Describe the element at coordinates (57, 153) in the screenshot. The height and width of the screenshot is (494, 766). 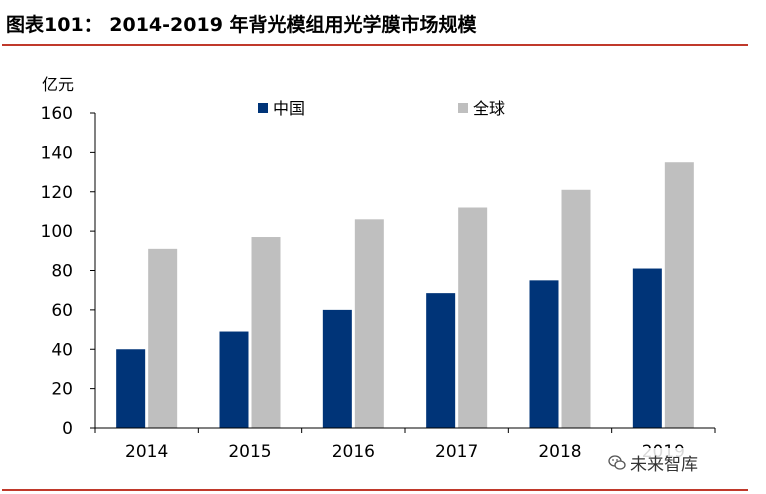
I see `y-tick-label: 140` at that location.